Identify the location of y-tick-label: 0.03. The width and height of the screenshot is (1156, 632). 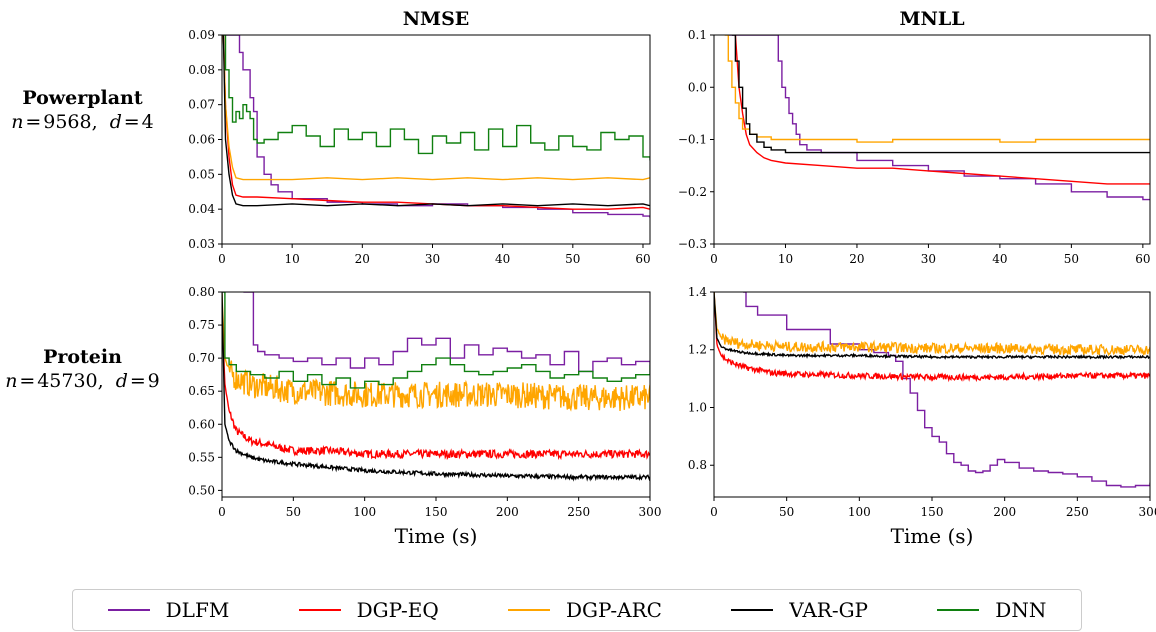
(201, 244).